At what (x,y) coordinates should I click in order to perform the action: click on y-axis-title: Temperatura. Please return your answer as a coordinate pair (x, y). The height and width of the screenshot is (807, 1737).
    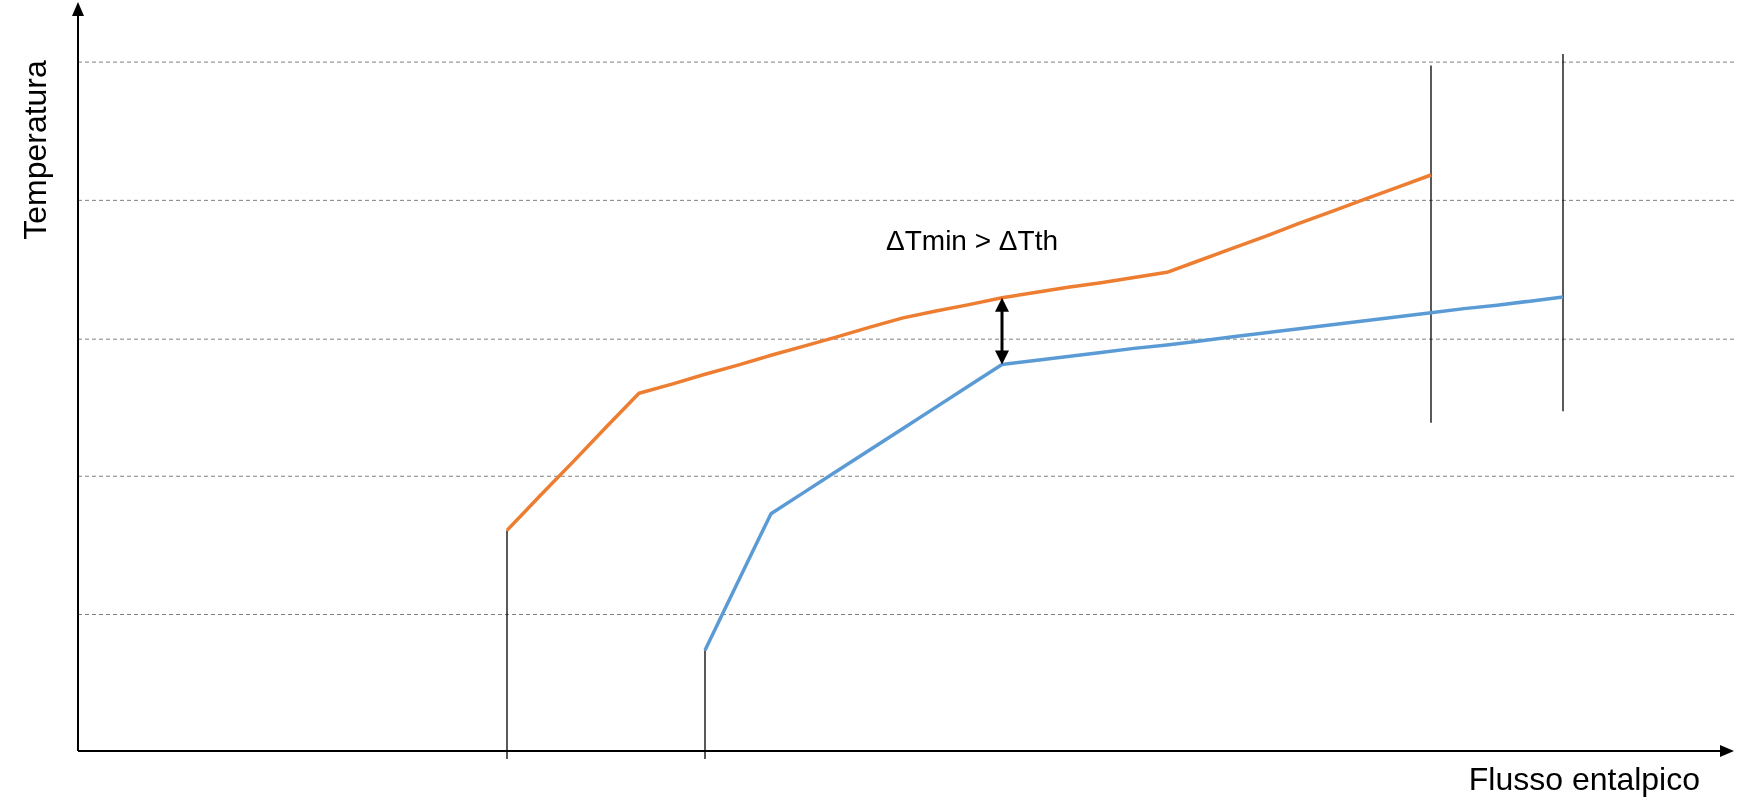
    Looking at the image, I should click on (35, 149).